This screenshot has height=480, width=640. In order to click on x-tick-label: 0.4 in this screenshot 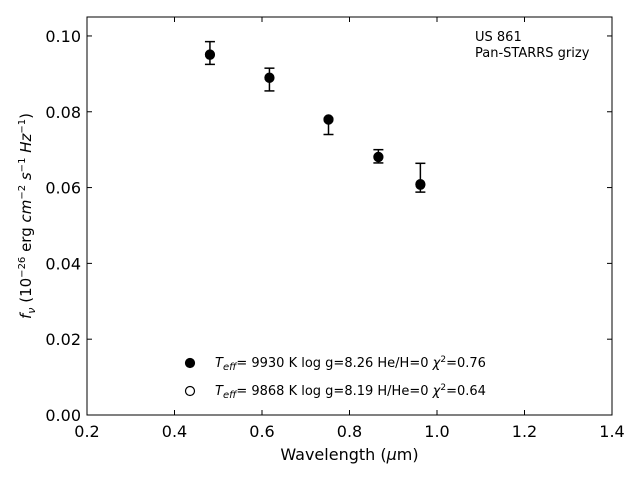, I will do `click(174, 431)`.